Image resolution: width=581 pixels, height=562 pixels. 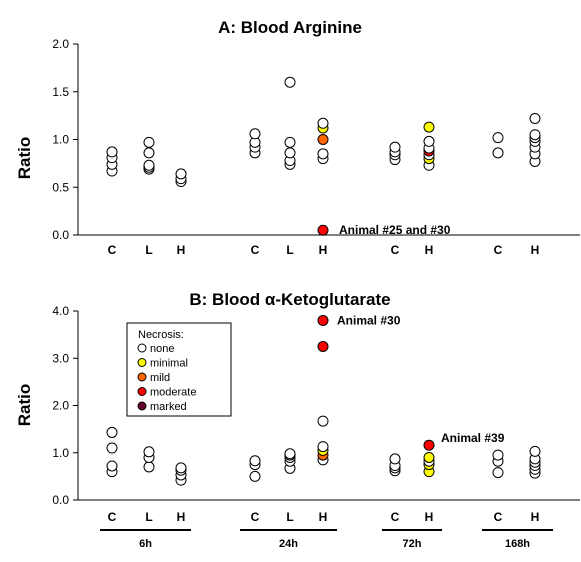 What do you see at coordinates (145, 544) in the screenshot?
I see `time-label: 6h` at bounding box center [145, 544].